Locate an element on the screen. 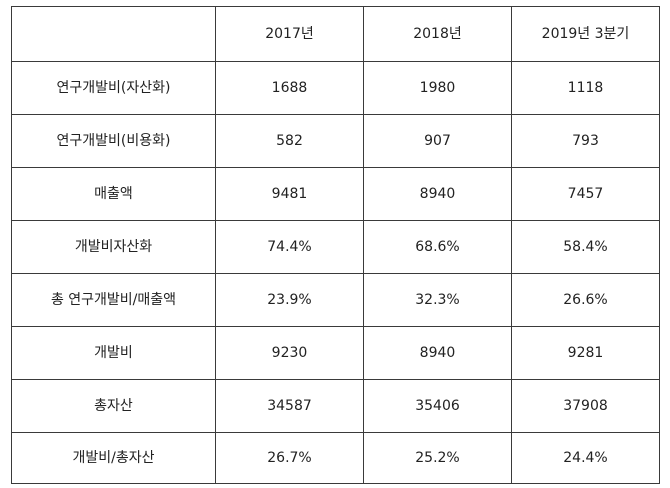 The width and height of the screenshot is (670, 488). corner-cell is located at coordinates (113, 34).